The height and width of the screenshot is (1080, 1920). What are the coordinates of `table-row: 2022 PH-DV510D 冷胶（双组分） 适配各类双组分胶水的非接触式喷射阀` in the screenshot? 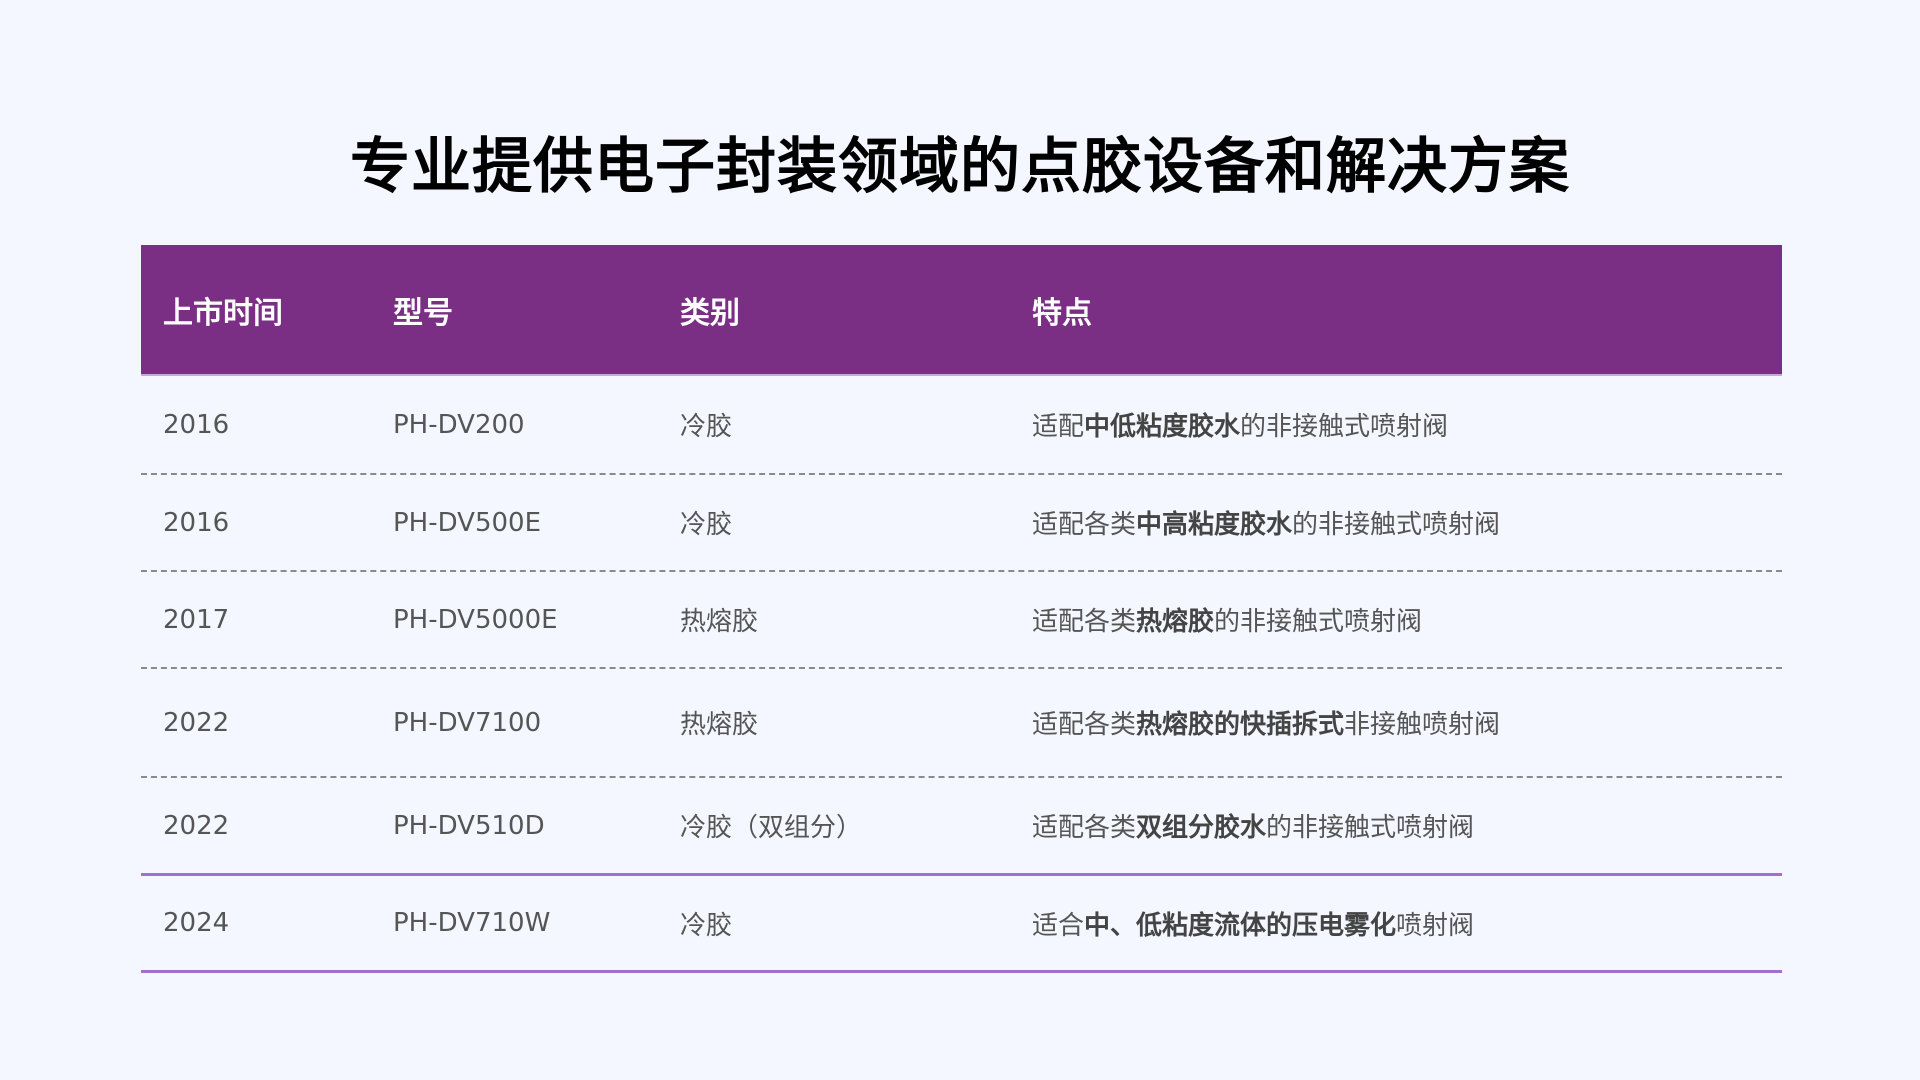 It's located at (961, 827).